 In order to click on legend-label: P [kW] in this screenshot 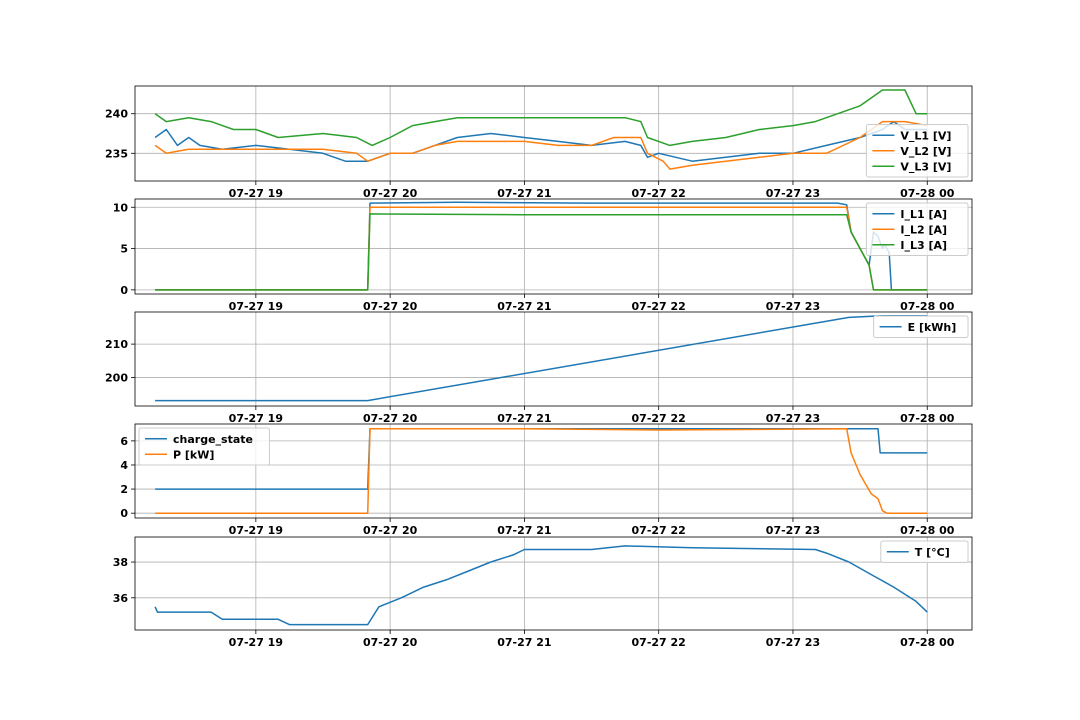, I will do `click(193, 454)`.